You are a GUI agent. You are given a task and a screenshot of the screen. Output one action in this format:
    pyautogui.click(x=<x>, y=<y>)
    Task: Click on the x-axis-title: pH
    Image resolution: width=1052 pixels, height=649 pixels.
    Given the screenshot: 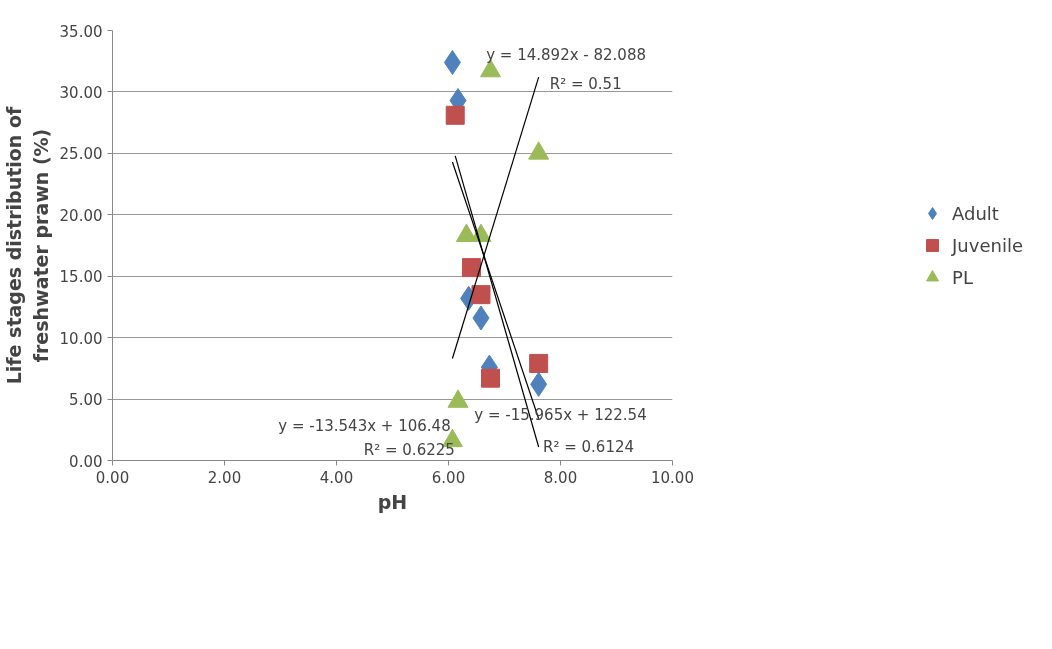 What is the action you would take?
    pyautogui.click(x=392, y=501)
    